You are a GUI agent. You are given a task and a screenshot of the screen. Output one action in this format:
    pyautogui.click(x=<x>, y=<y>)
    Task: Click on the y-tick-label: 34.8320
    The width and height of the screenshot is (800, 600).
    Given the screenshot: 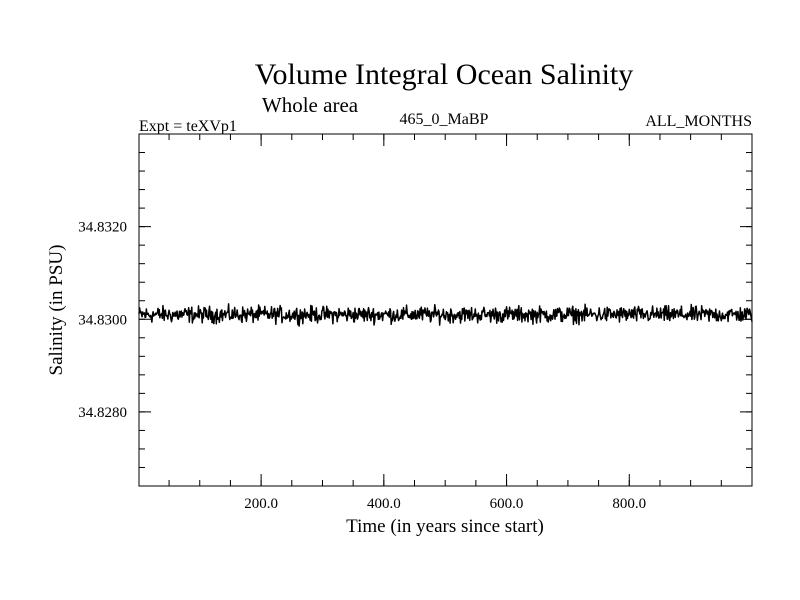 What is the action you would take?
    pyautogui.click(x=102, y=228)
    